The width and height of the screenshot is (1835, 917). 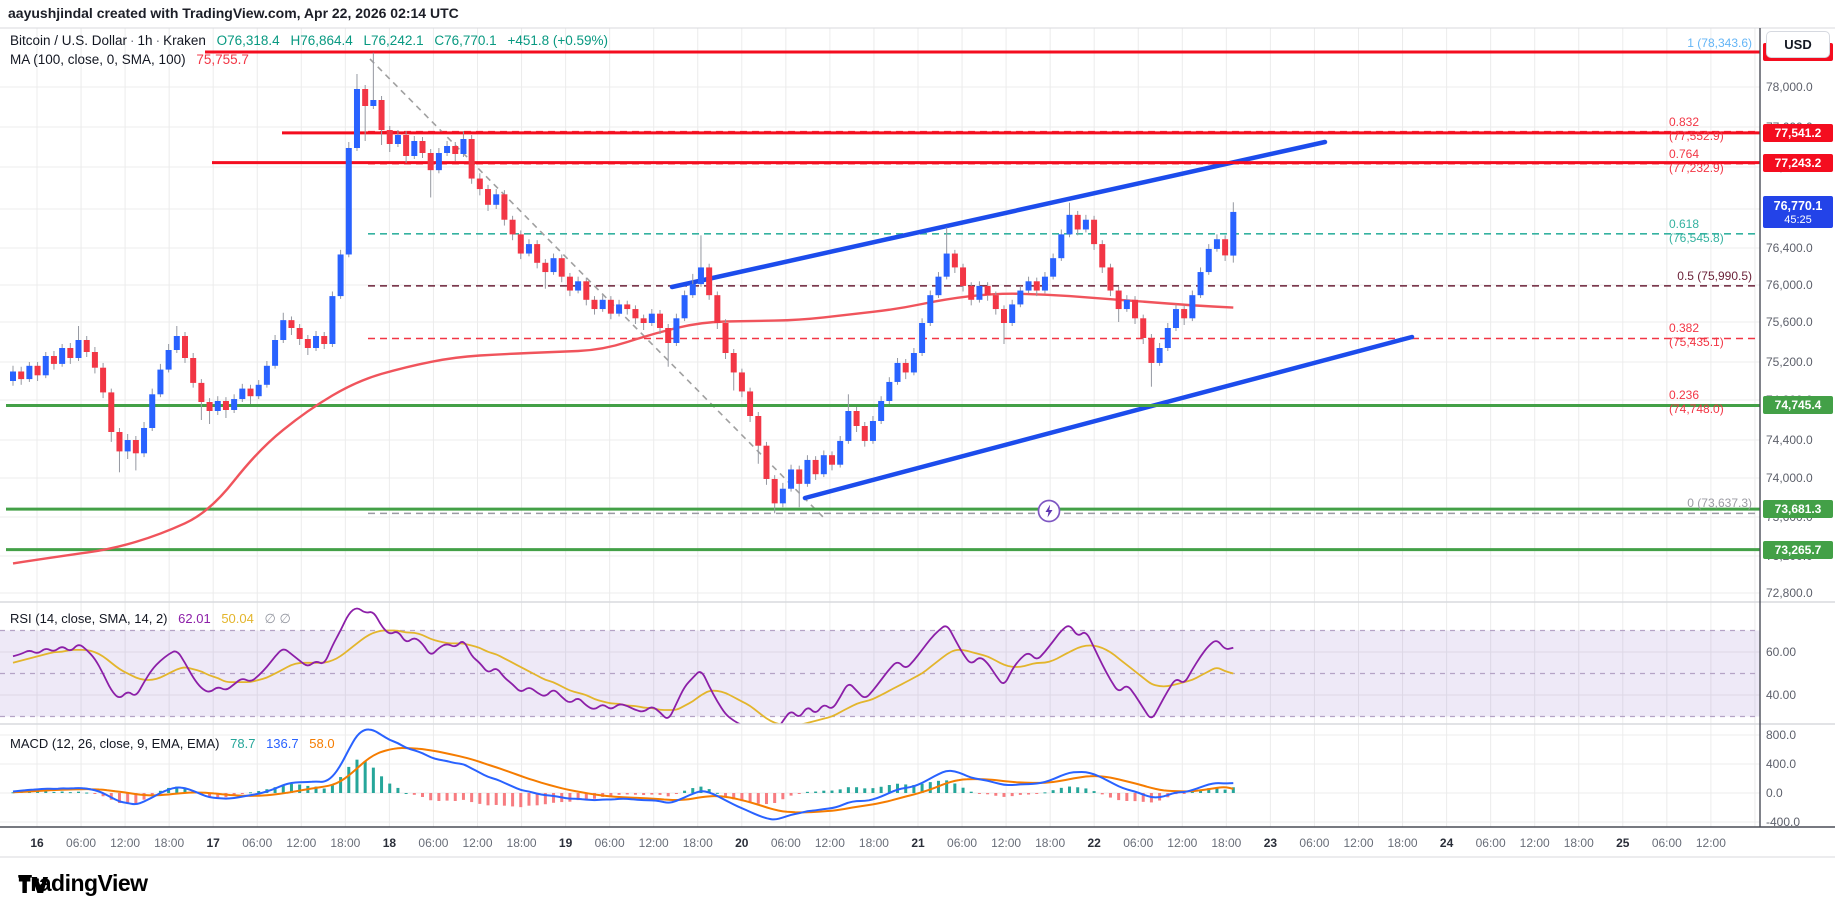 What do you see at coordinates (1798, 405) in the screenshot?
I see `support-price-badge: 74,745.4` at bounding box center [1798, 405].